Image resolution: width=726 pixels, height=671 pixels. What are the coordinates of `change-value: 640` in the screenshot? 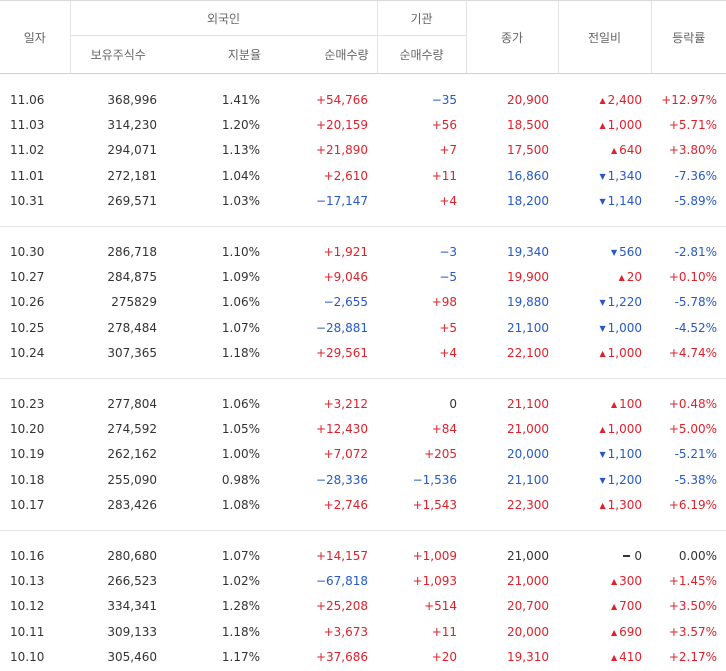 It's located at (631, 150).